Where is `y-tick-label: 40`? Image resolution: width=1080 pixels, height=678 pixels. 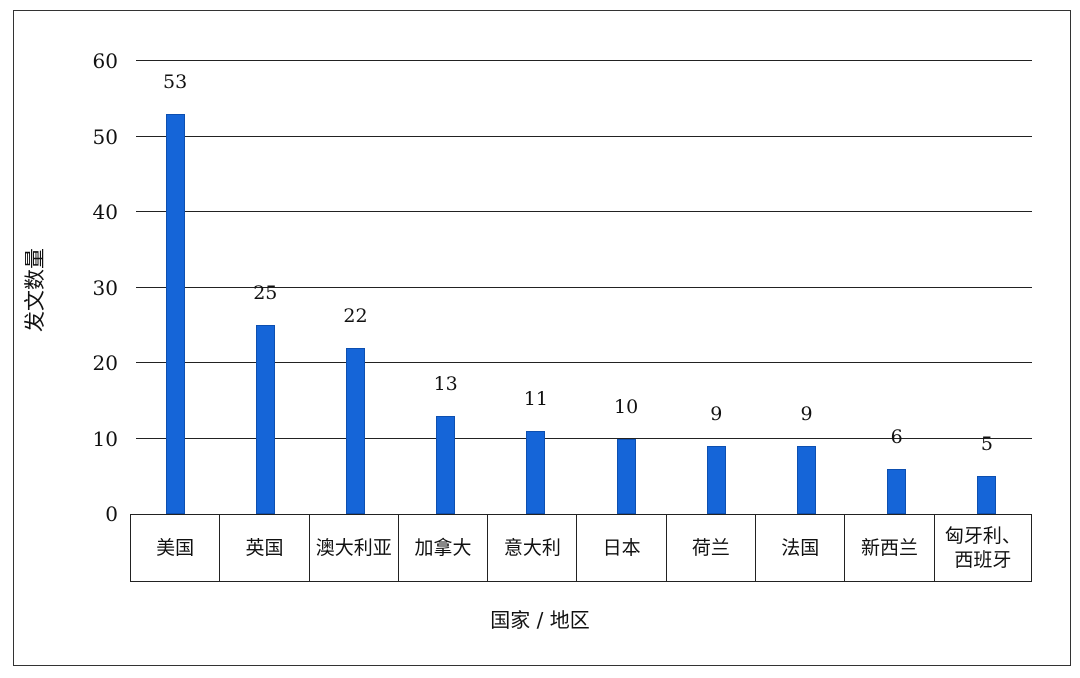
y-tick-label: 40 is located at coordinates (105, 212).